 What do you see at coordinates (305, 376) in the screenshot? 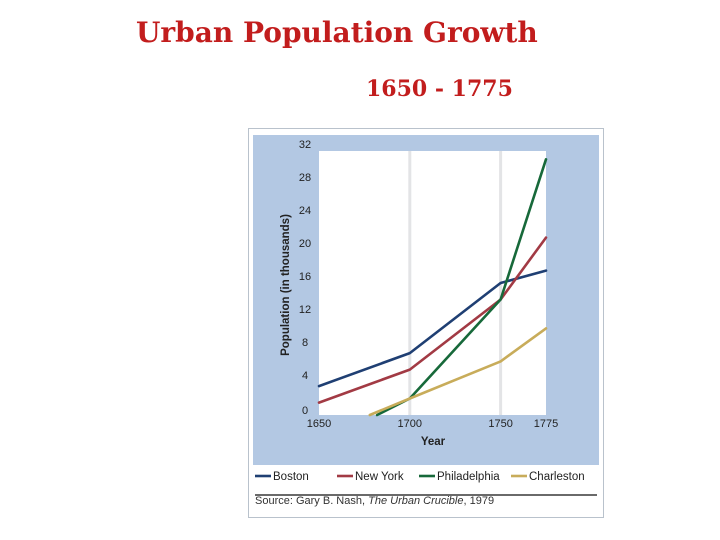
I see `y-tick-label: 4` at bounding box center [305, 376].